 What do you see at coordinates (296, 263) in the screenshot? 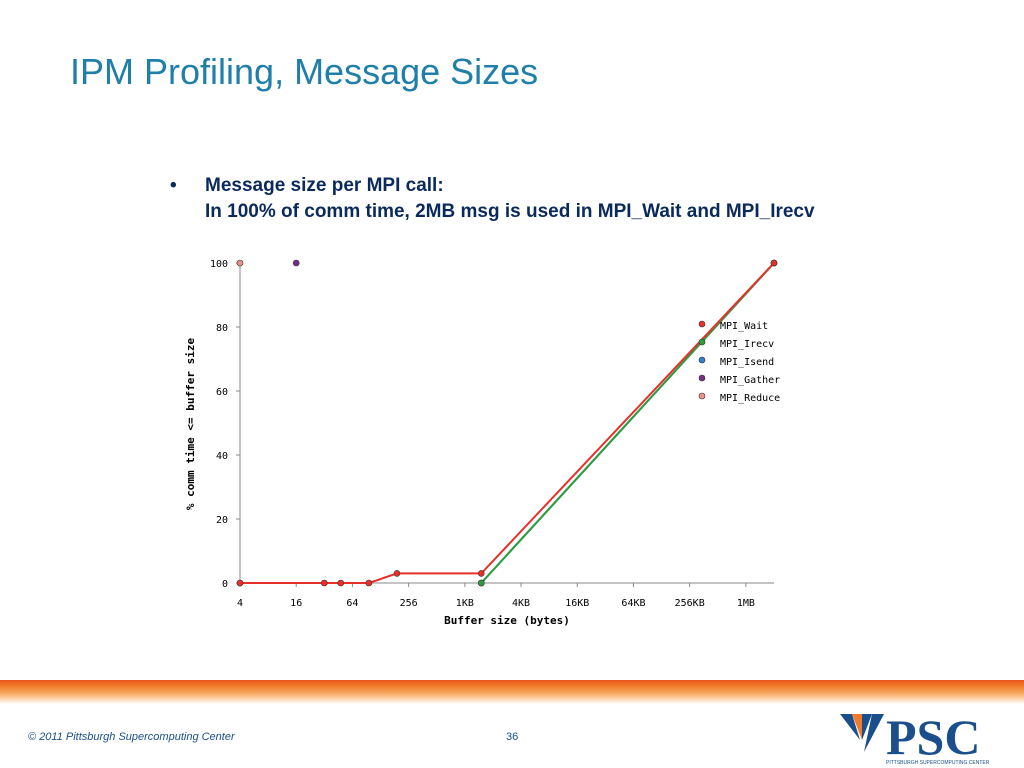
I see `data-point-mpi-gather` at bounding box center [296, 263].